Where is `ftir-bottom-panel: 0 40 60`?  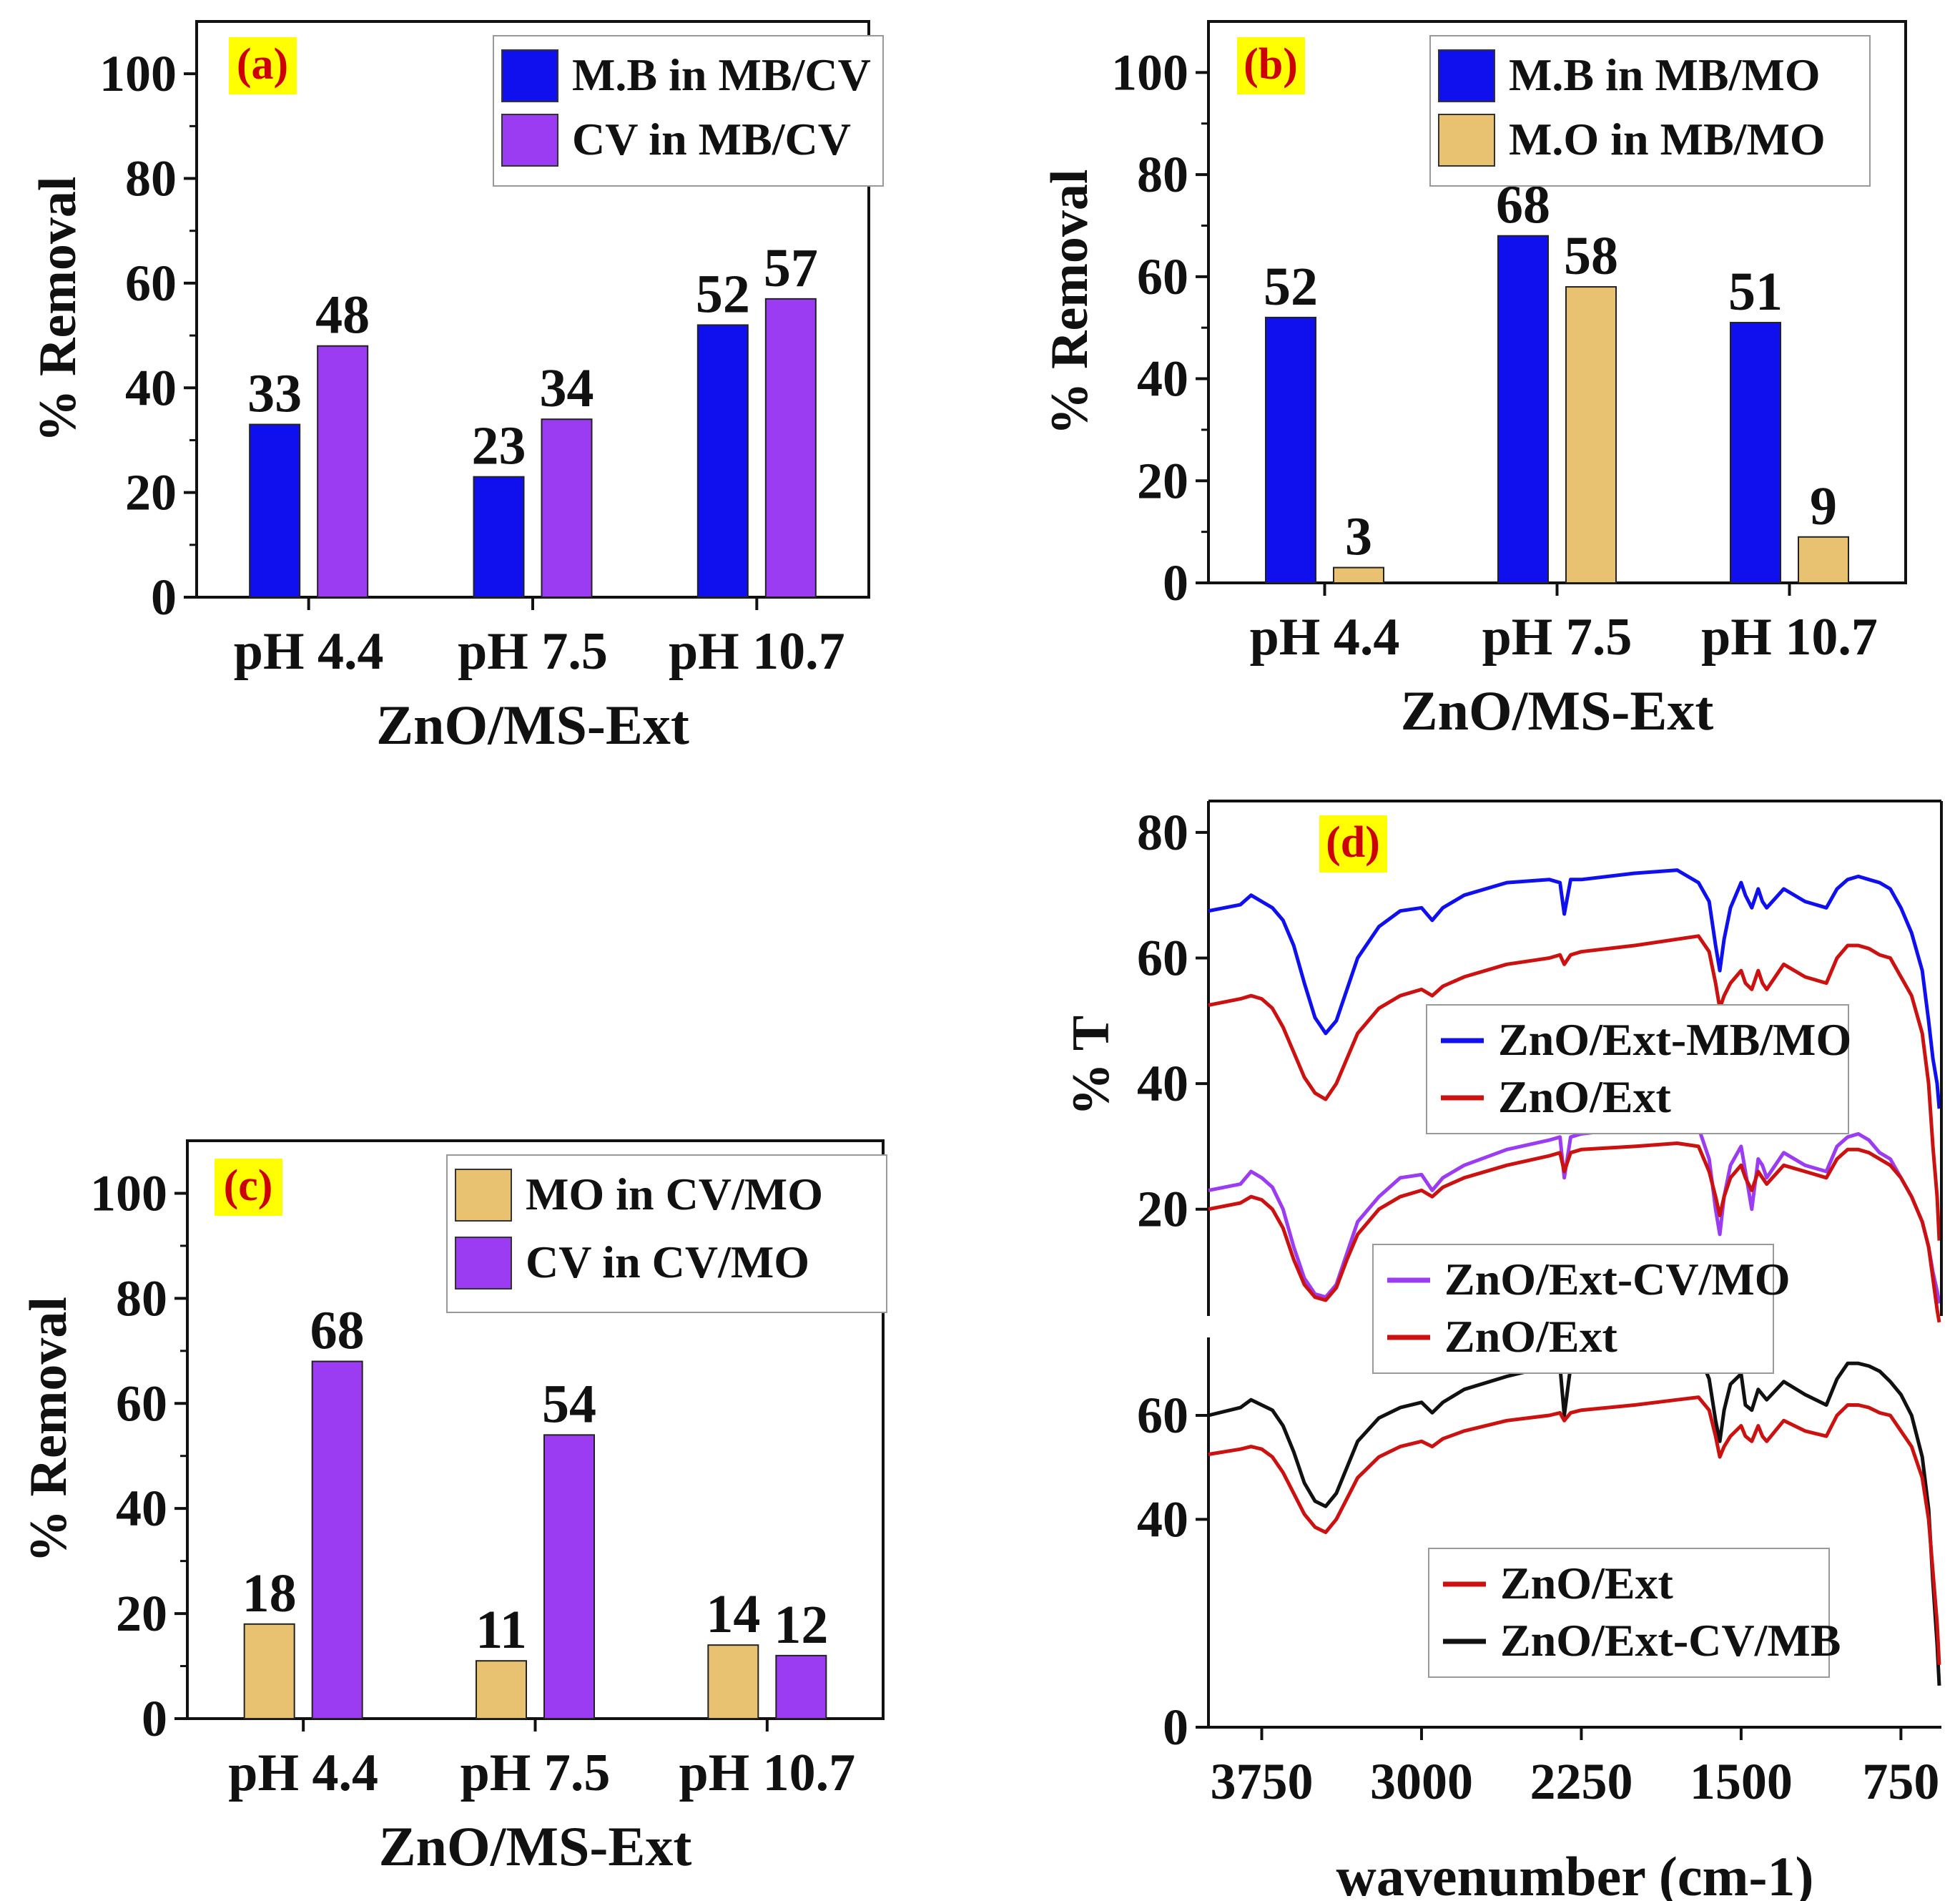
ftir-bottom-panel: 0 40 60 is located at coordinates (1539, 1546).